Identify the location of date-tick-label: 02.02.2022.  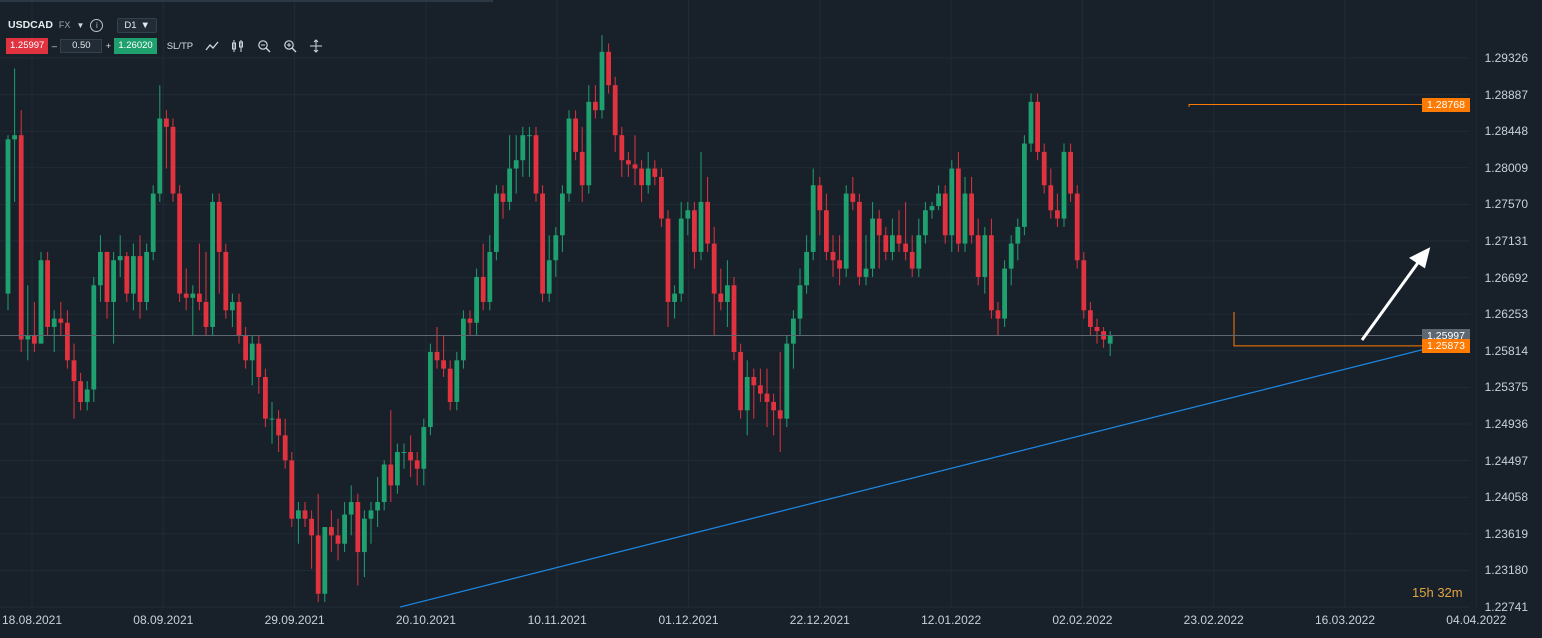
(1082, 620).